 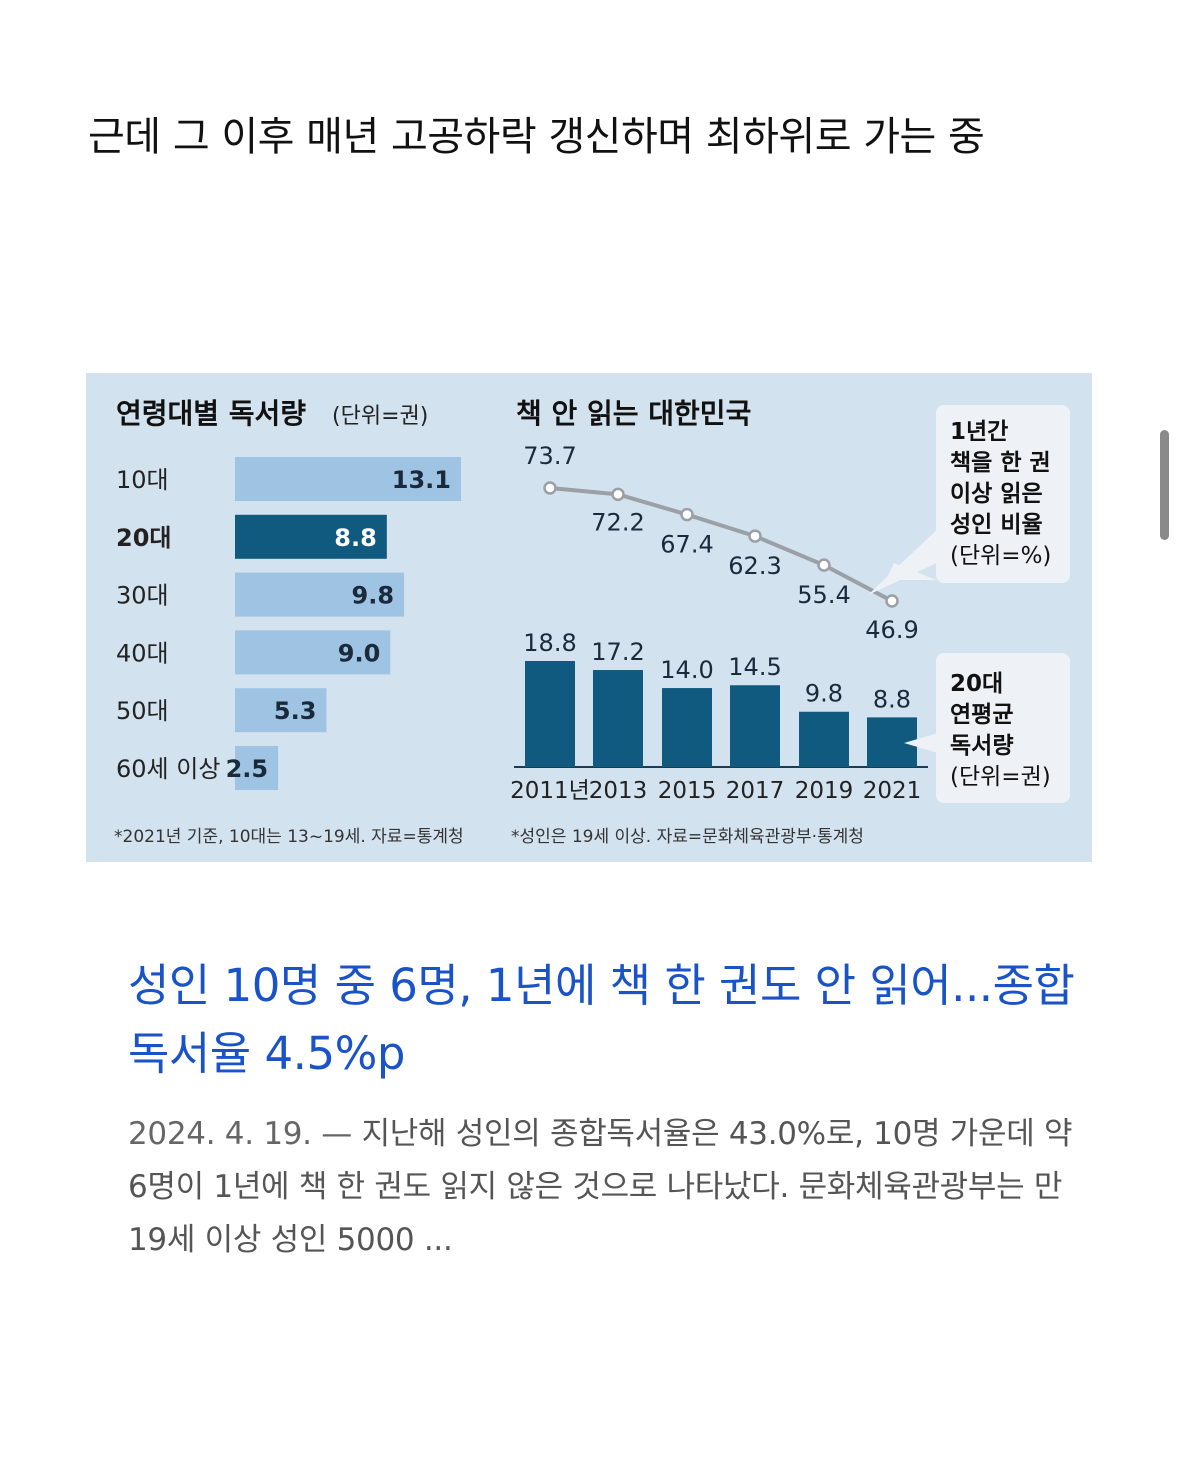 I want to click on age-bar-value: 9.8, so click(x=373, y=596).